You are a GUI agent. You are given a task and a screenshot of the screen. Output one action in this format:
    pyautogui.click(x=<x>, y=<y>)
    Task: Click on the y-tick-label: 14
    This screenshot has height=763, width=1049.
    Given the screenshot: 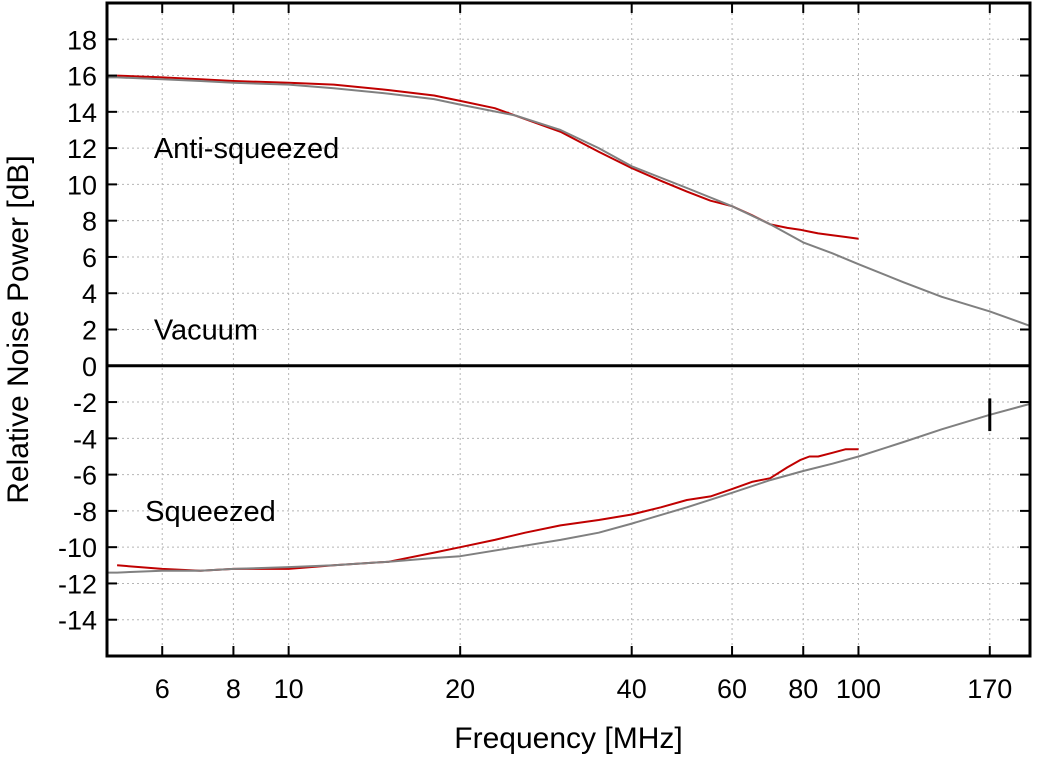 What is the action you would take?
    pyautogui.click(x=82, y=113)
    